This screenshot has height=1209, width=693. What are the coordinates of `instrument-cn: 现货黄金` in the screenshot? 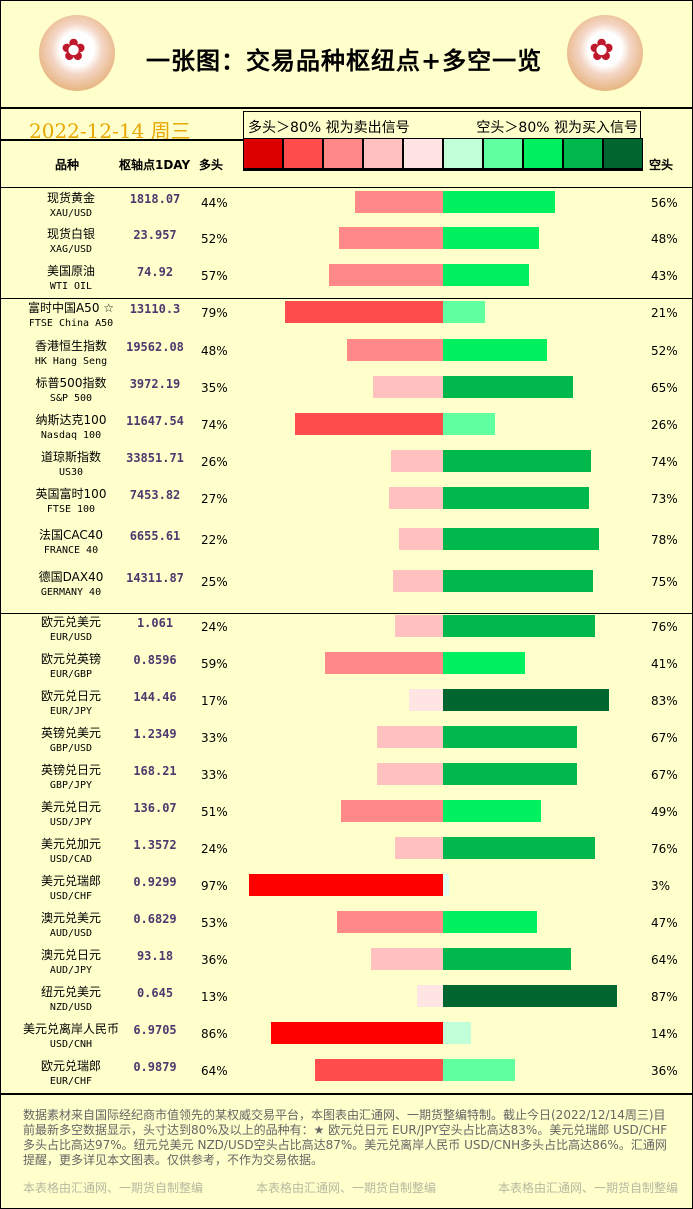 It's located at (70, 198).